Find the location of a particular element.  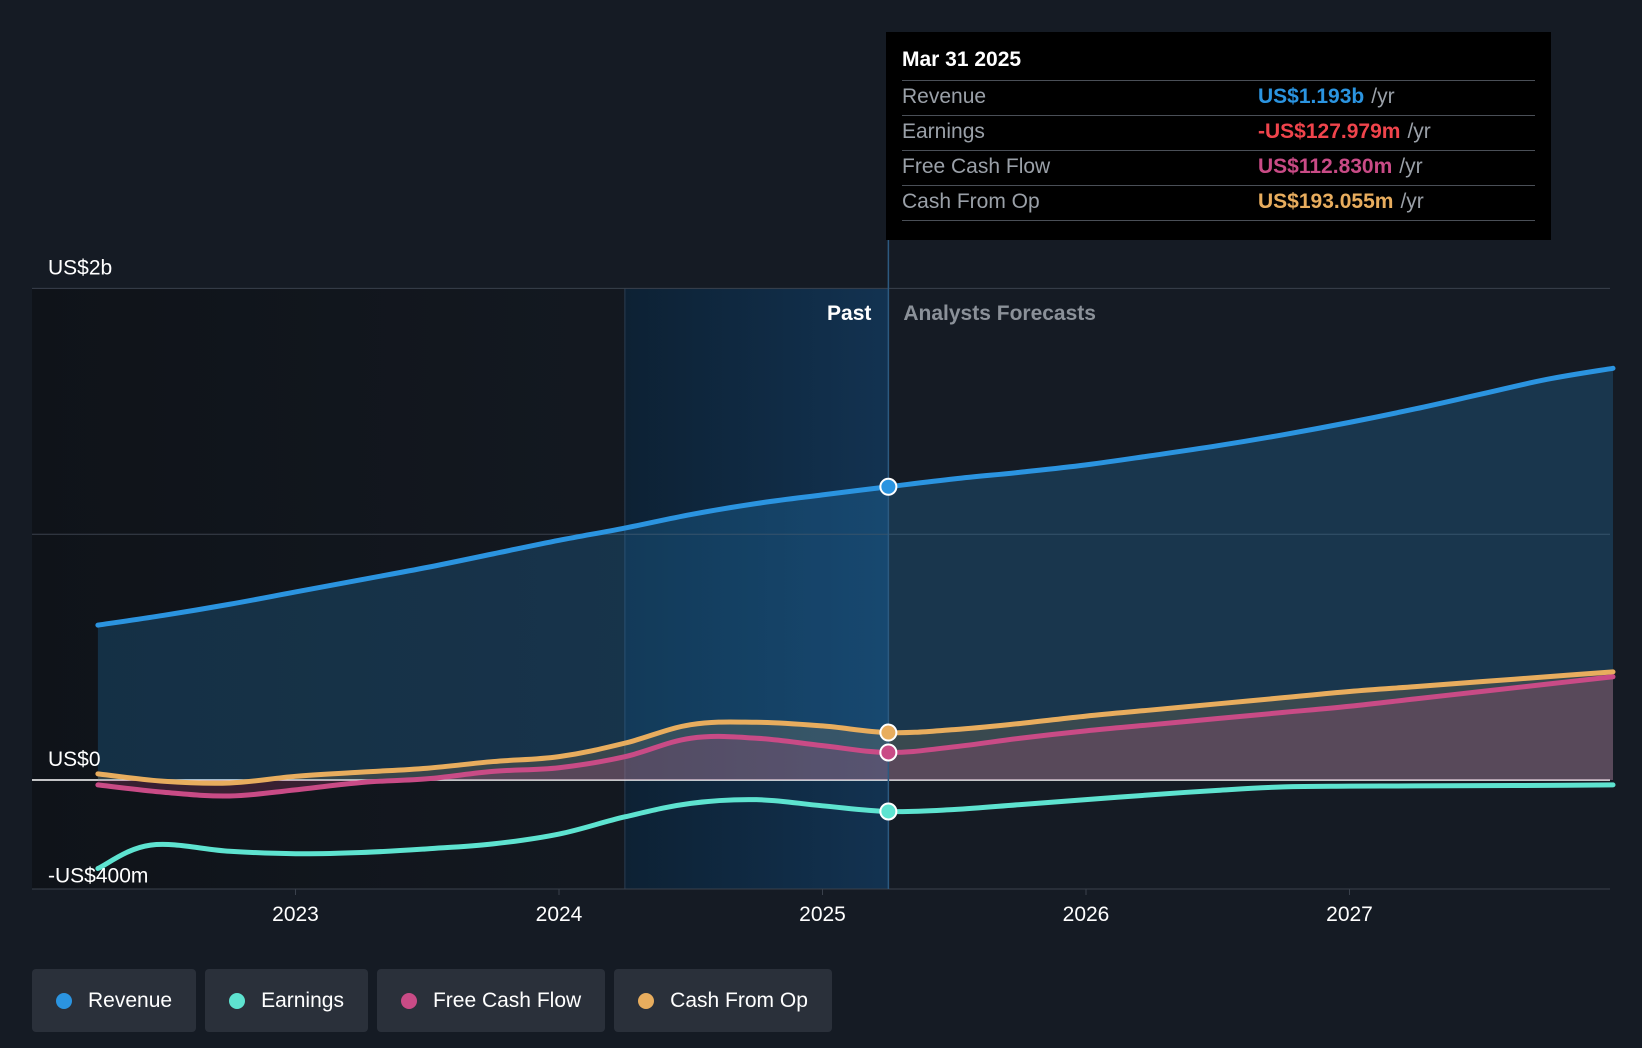

free-cash-flow-dot-icon is located at coordinates (408, 1000).